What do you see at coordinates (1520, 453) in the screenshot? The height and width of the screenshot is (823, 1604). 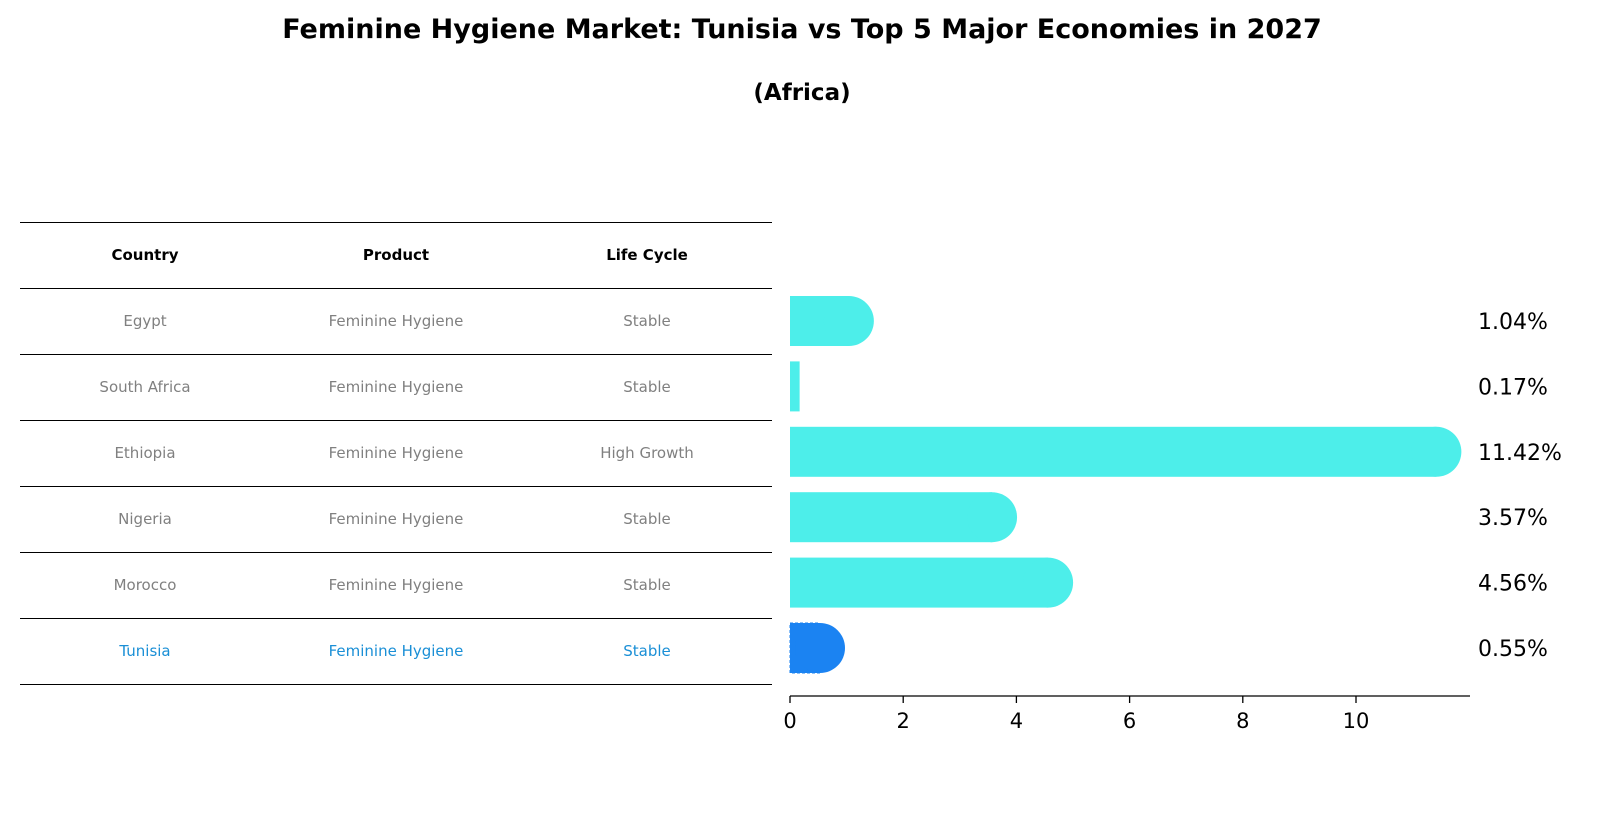 I see `data-label-ethiopia: 11.42%` at bounding box center [1520, 453].